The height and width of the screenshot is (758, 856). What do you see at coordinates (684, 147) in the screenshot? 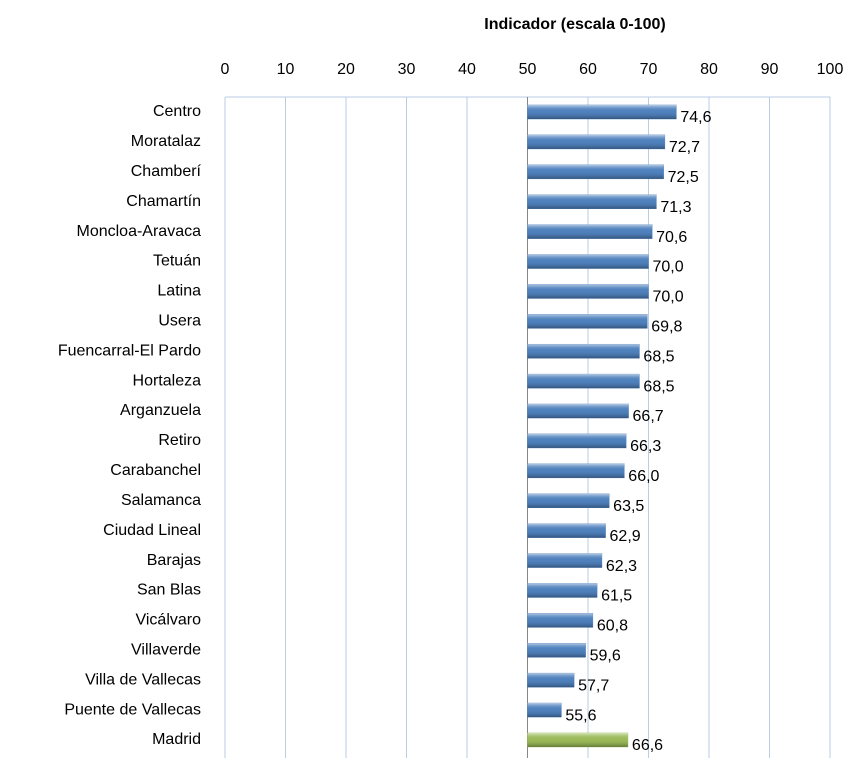
I see `data-label: 72,7` at bounding box center [684, 147].